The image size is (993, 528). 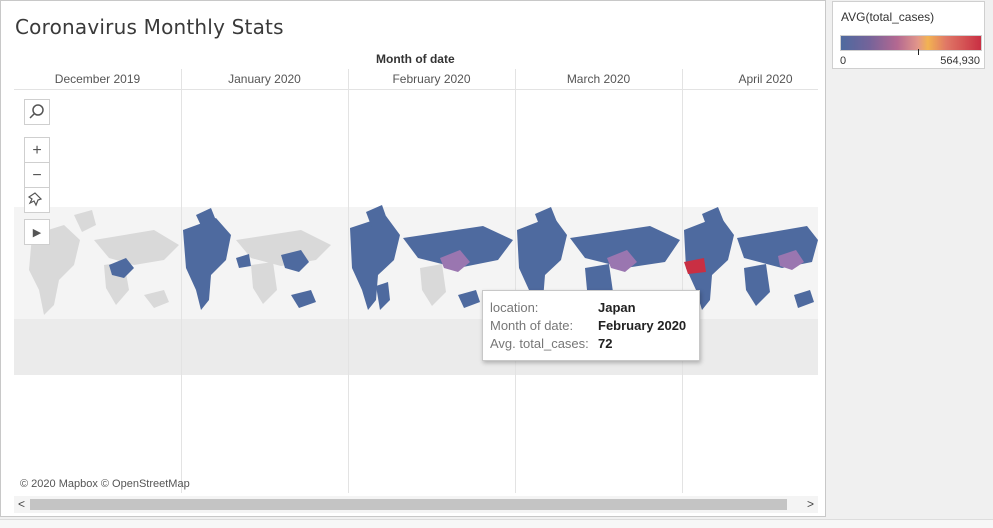 I want to click on scrollbar-thumb, so click(x=408, y=504).